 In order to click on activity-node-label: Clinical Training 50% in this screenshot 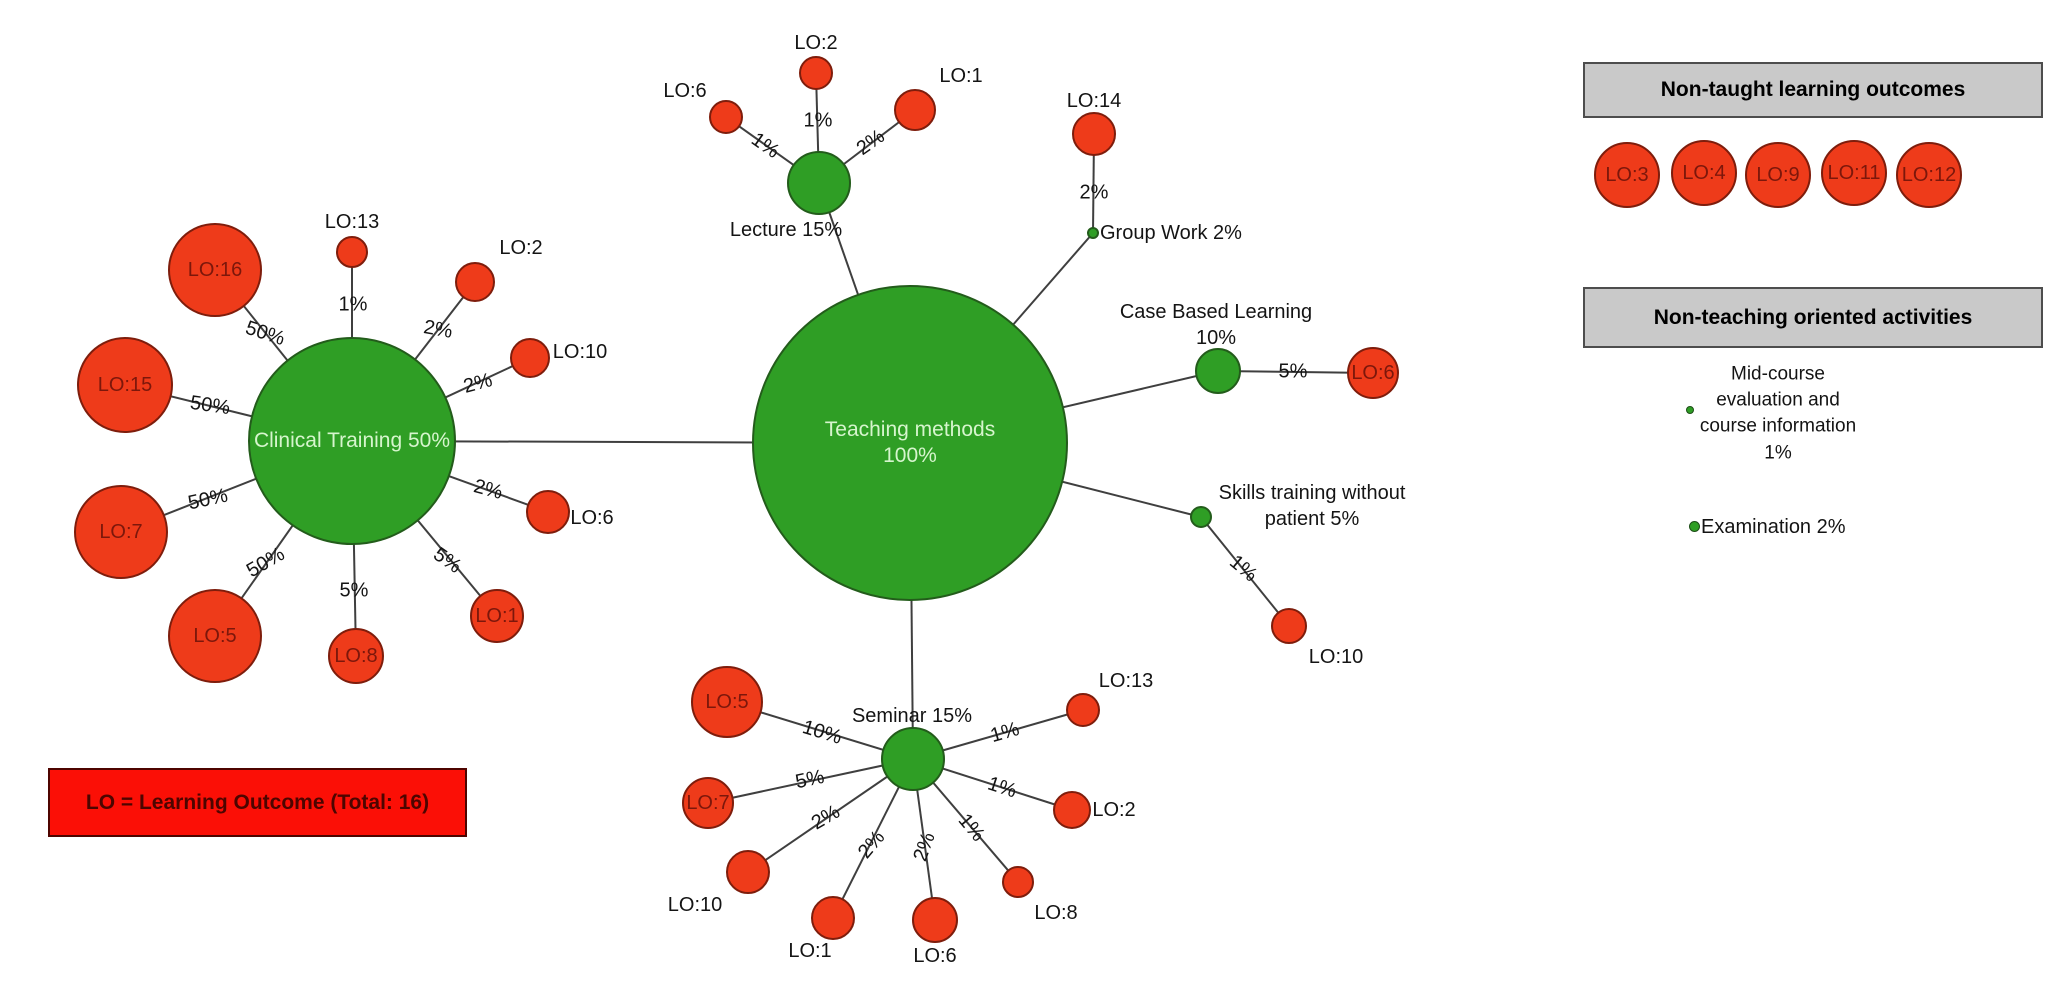, I will do `click(352, 440)`.